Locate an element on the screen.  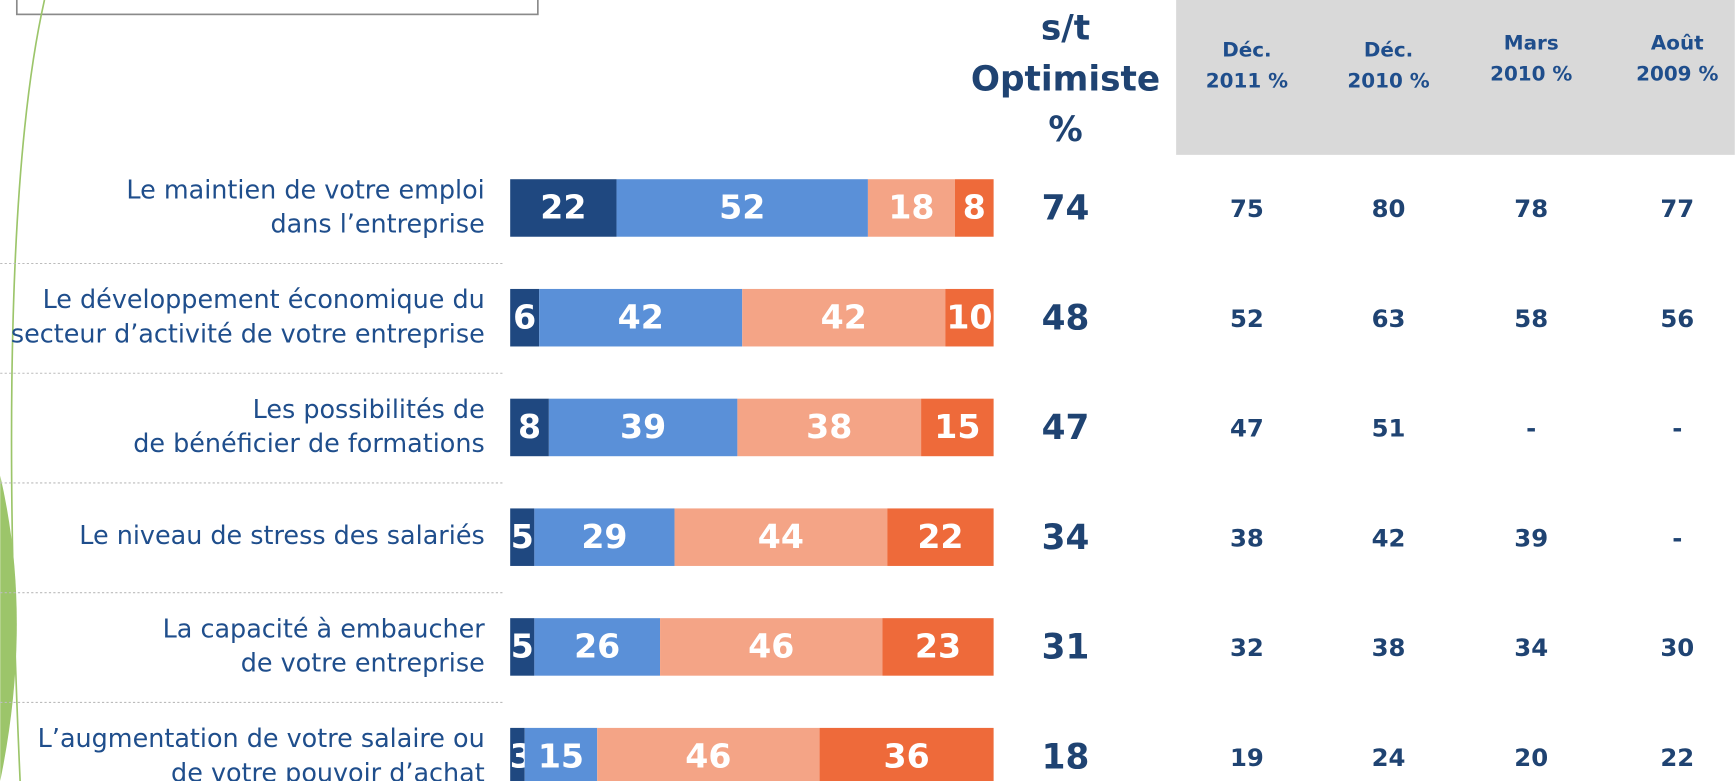
column-header: Mars is located at coordinates (1531, 43).